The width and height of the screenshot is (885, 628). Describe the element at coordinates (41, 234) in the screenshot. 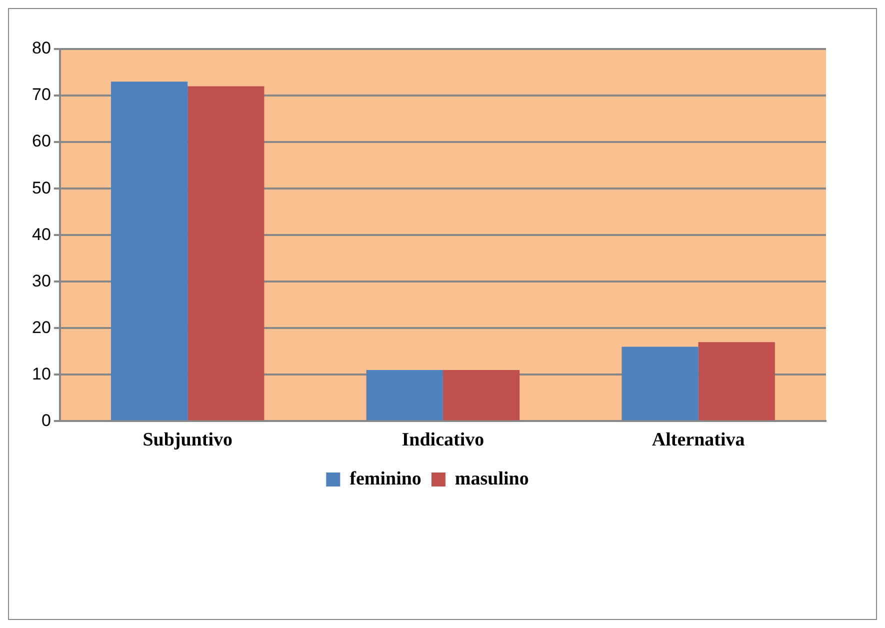

I see `y-tick-label: 40` at that location.